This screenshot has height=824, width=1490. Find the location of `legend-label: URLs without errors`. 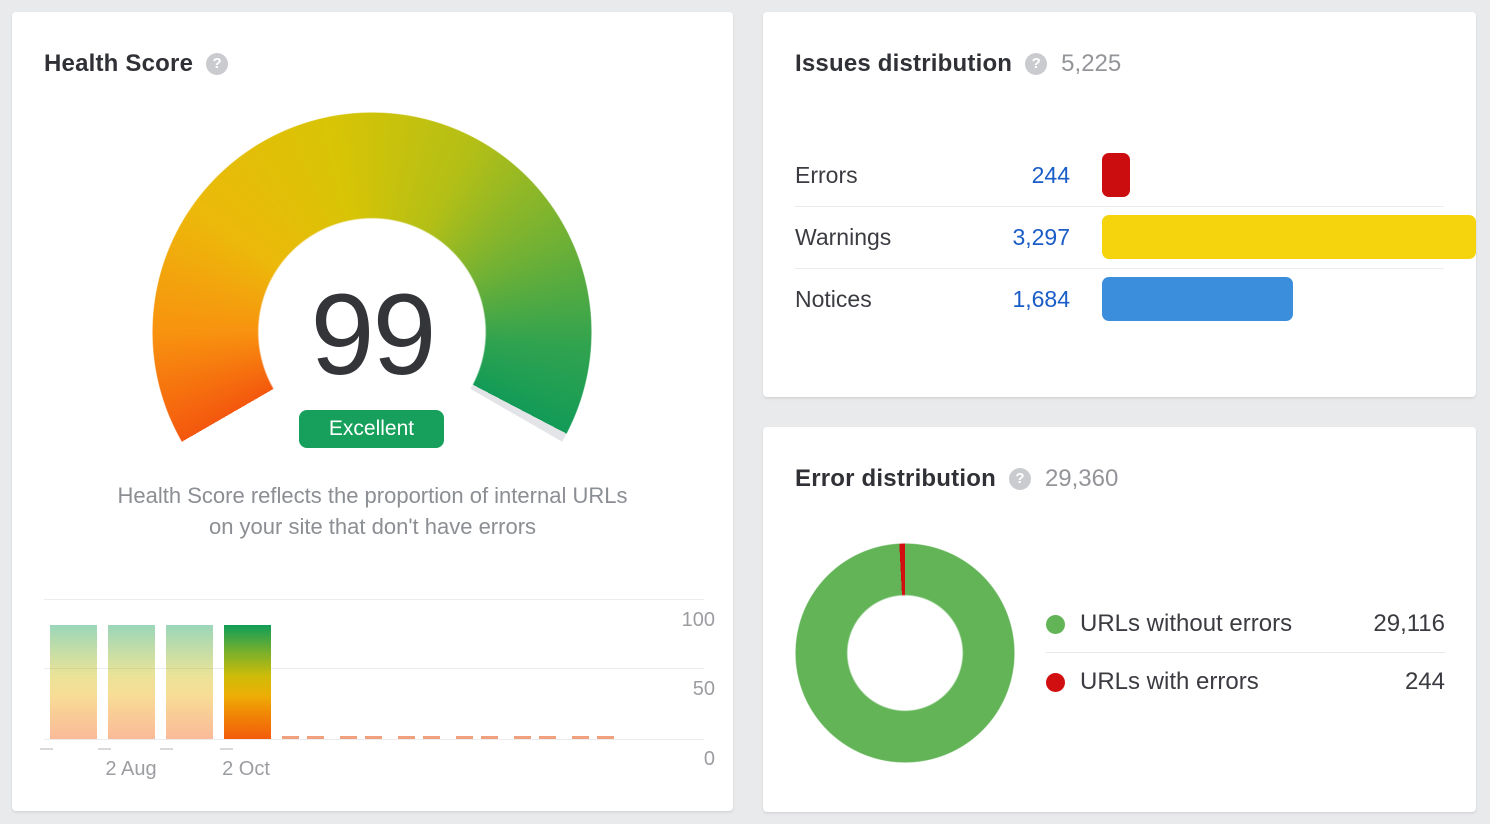

legend-label: URLs without errors is located at coordinates (1186, 623).